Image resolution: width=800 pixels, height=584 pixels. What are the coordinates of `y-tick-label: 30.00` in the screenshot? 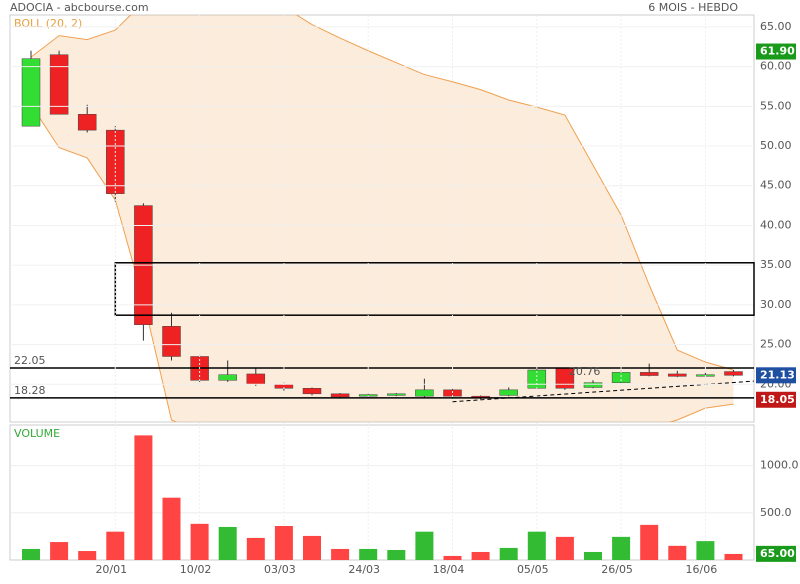 It's located at (776, 304).